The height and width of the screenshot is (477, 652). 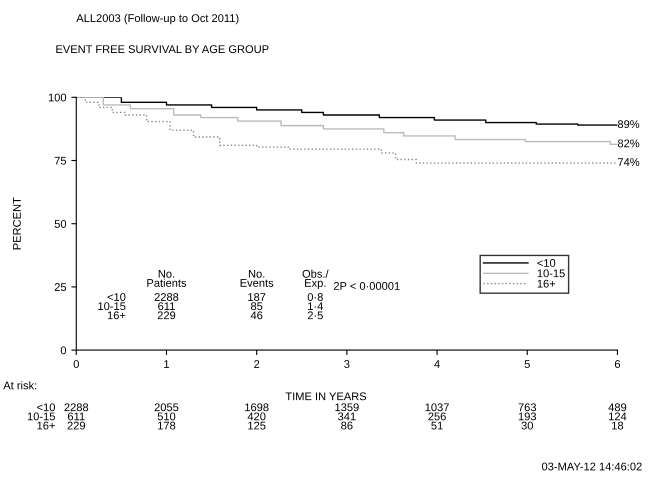 What do you see at coordinates (19, 385) in the screenshot?
I see `text: At risk:` at bounding box center [19, 385].